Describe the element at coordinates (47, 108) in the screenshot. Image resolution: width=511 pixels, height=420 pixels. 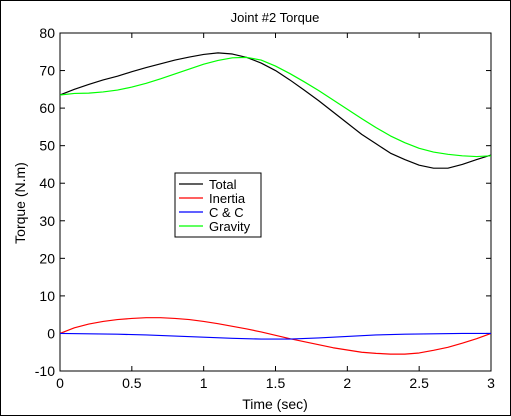
I see `y-tick-label: 60` at that location.